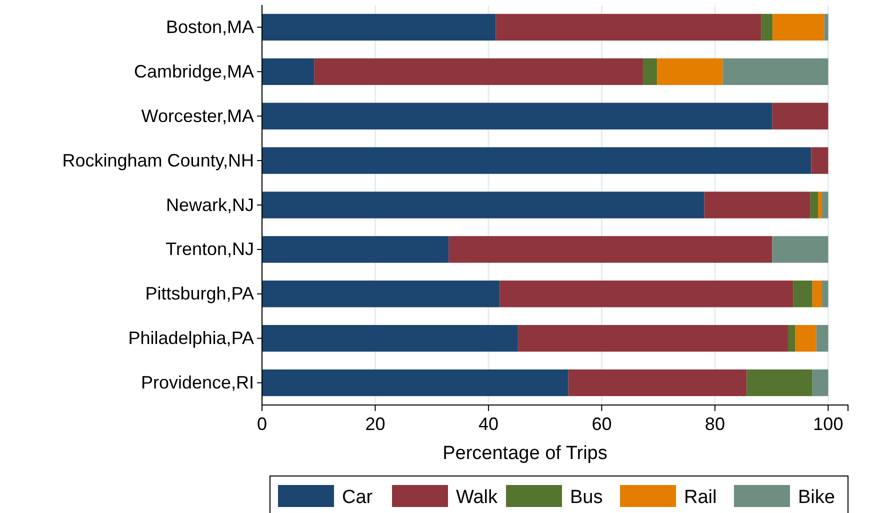 The height and width of the screenshot is (513, 871). What do you see at coordinates (210, 204) in the screenshot?
I see `y-tick-label: Newark,NJ` at bounding box center [210, 204].